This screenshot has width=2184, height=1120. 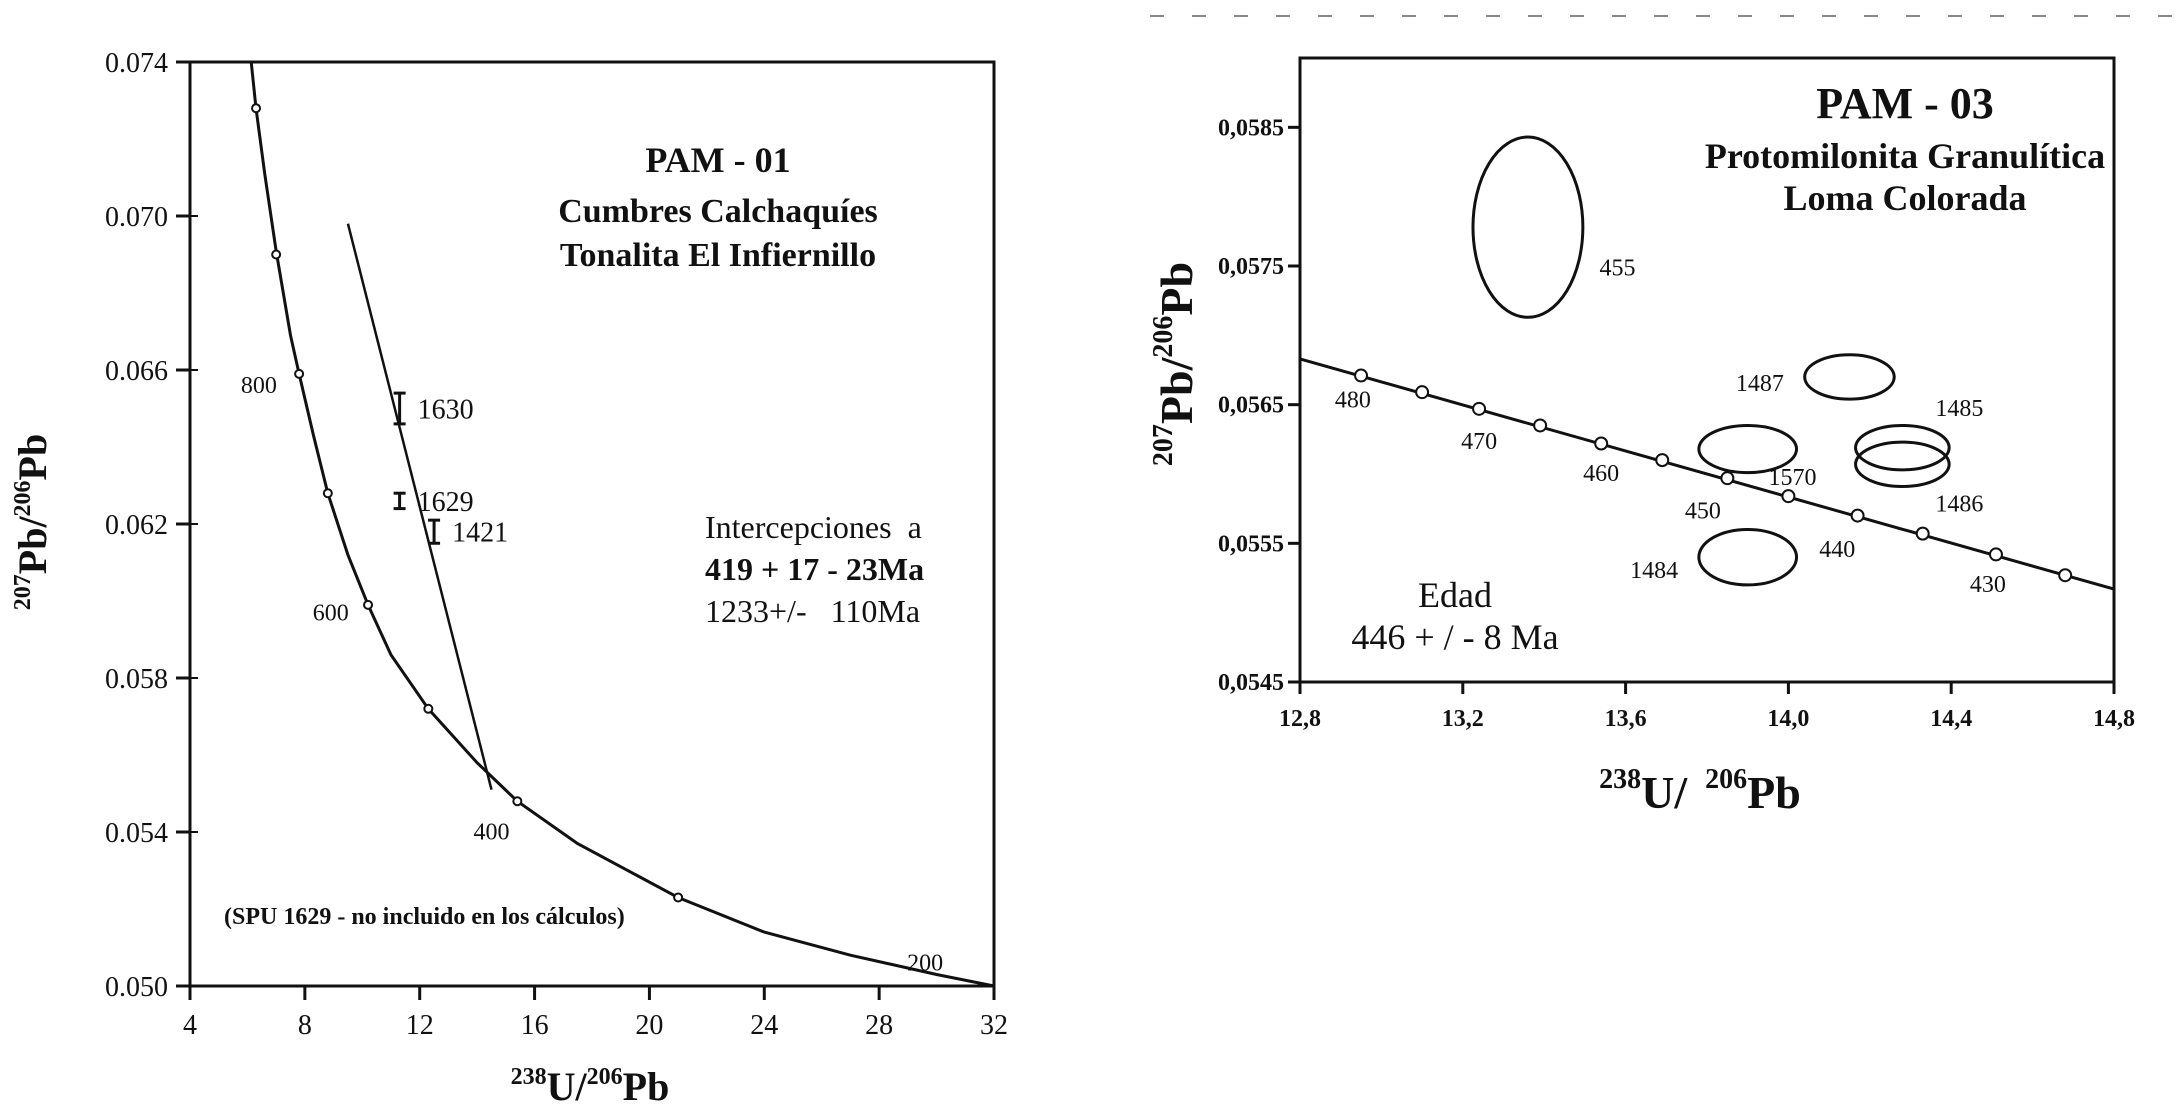 What do you see at coordinates (136, 217) in the screenshot?
I see `pam01-y-tick-label: 0.070` at bounding box center [136, 217].